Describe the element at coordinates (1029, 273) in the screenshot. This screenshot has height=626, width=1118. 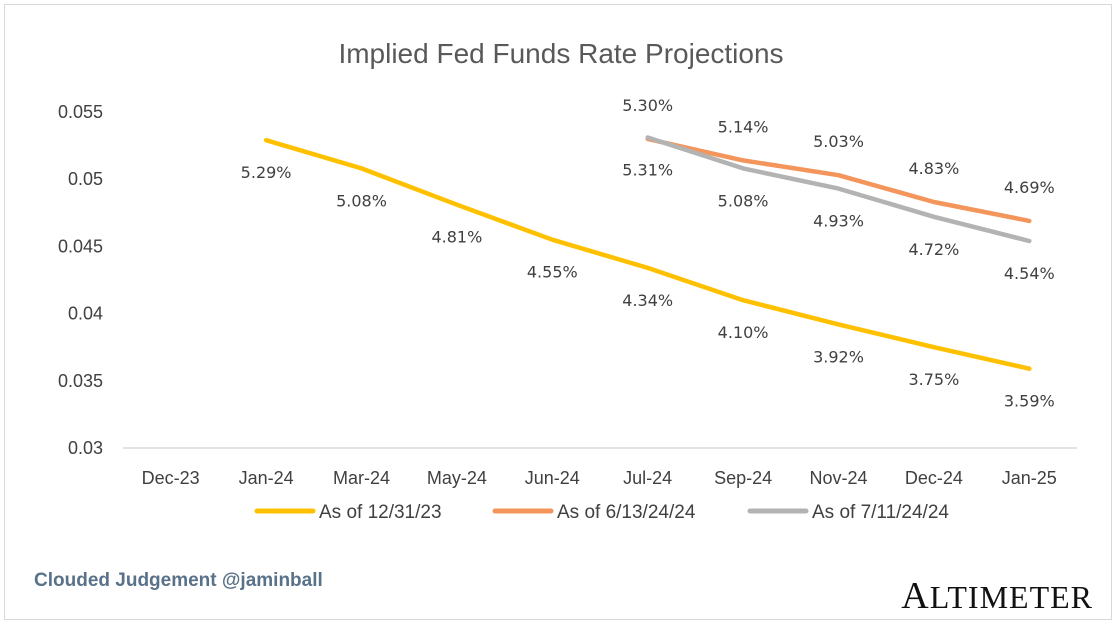
I see `data-label: 4.54%` at that location.